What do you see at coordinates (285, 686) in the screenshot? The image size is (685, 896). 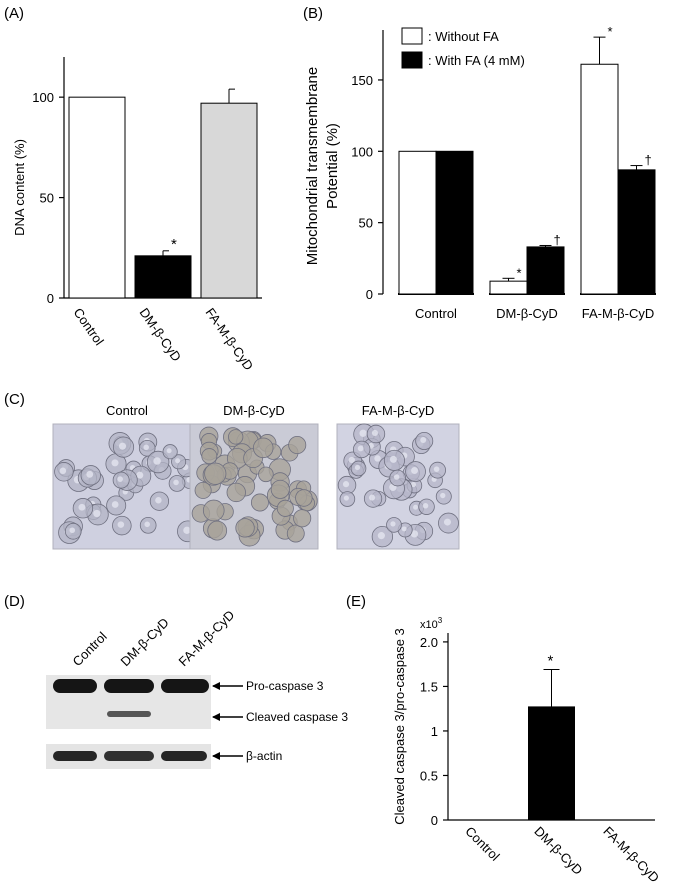 I see `band-label-pro-caspase: Pro-caspase 3` at bounding box center [285, 686].